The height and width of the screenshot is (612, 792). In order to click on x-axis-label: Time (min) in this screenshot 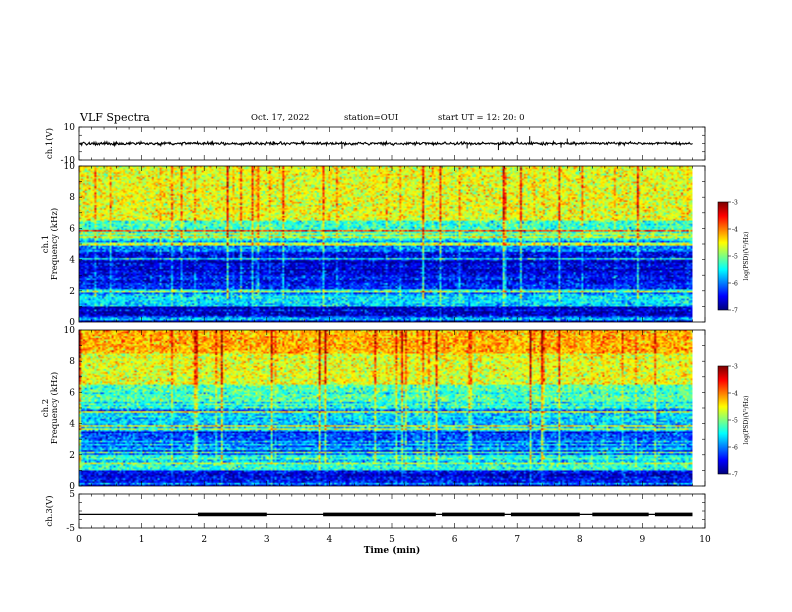, I will do `click(392, 550)`.